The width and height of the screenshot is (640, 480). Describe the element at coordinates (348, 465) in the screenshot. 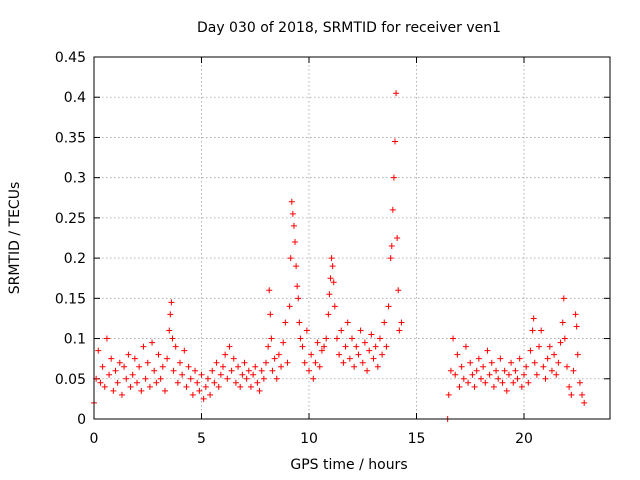

I see `x-axis-label: GPS time / hours` at that location.